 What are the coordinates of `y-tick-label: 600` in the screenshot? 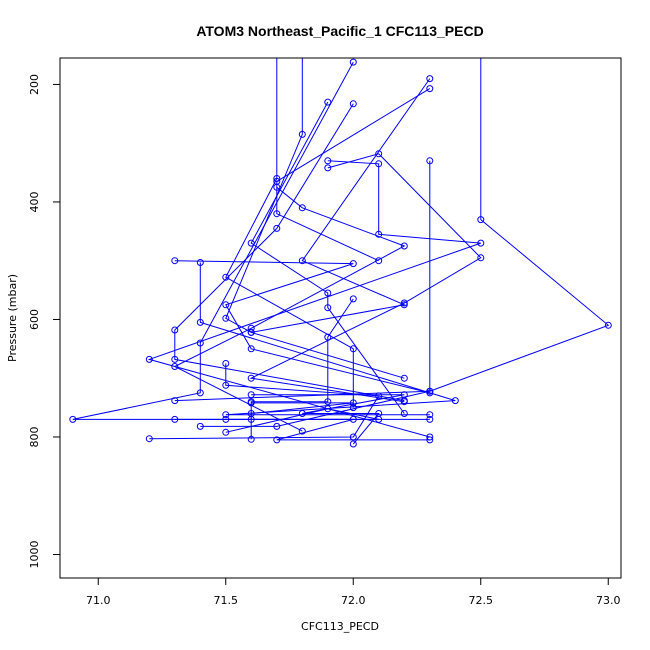 It's located at (34, 319).